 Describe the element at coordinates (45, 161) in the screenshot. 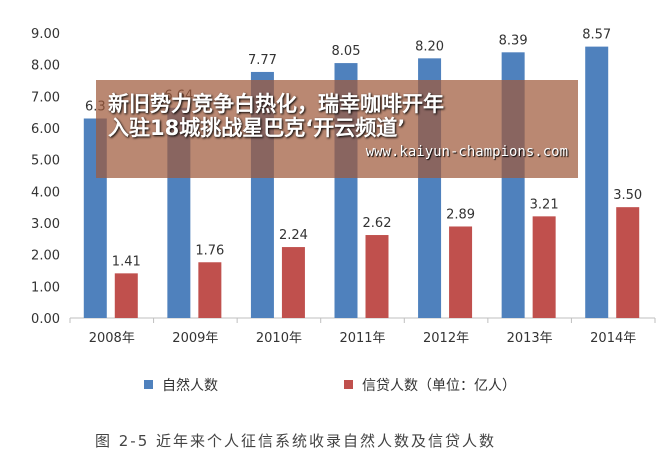

I see `y-tick-label: 5.00` at that location.